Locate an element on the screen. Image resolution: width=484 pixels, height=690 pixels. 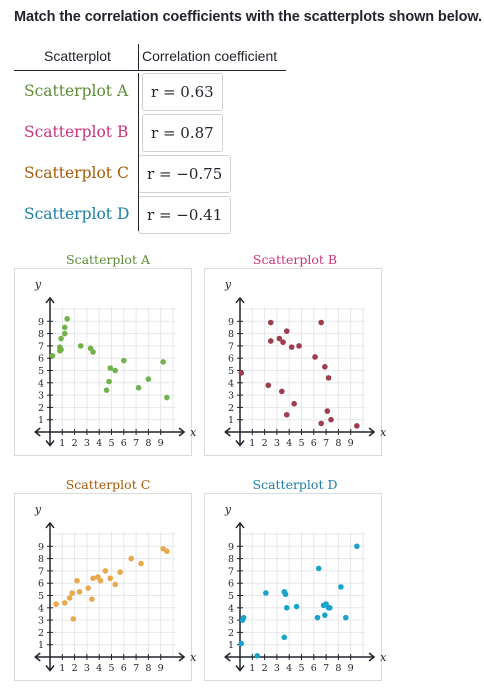
y-tick-label: 4 is located at coordinates (41, 608).